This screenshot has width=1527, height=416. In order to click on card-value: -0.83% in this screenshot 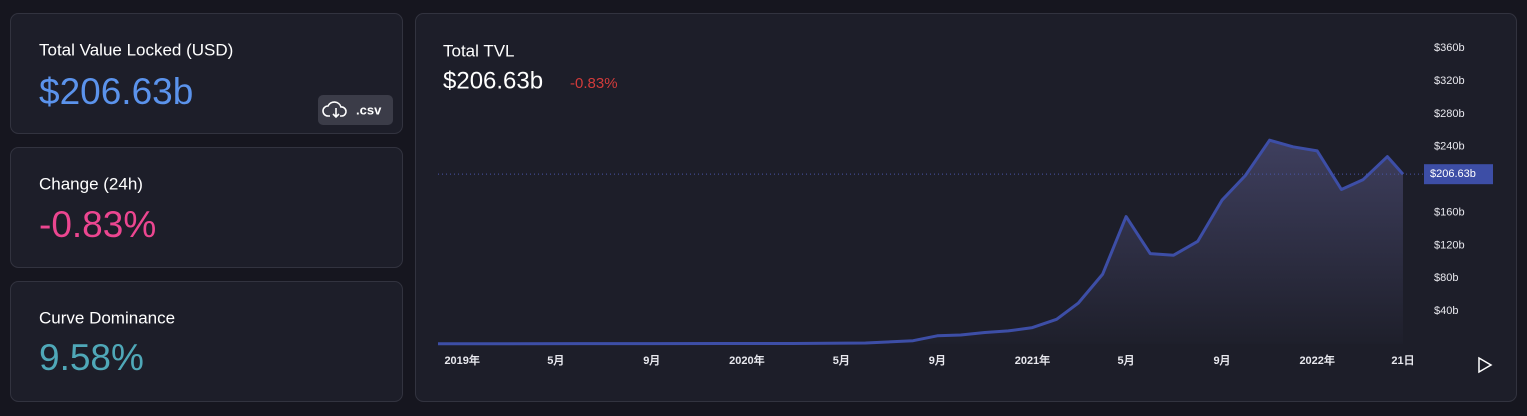, I will do `click(97, 224)`.